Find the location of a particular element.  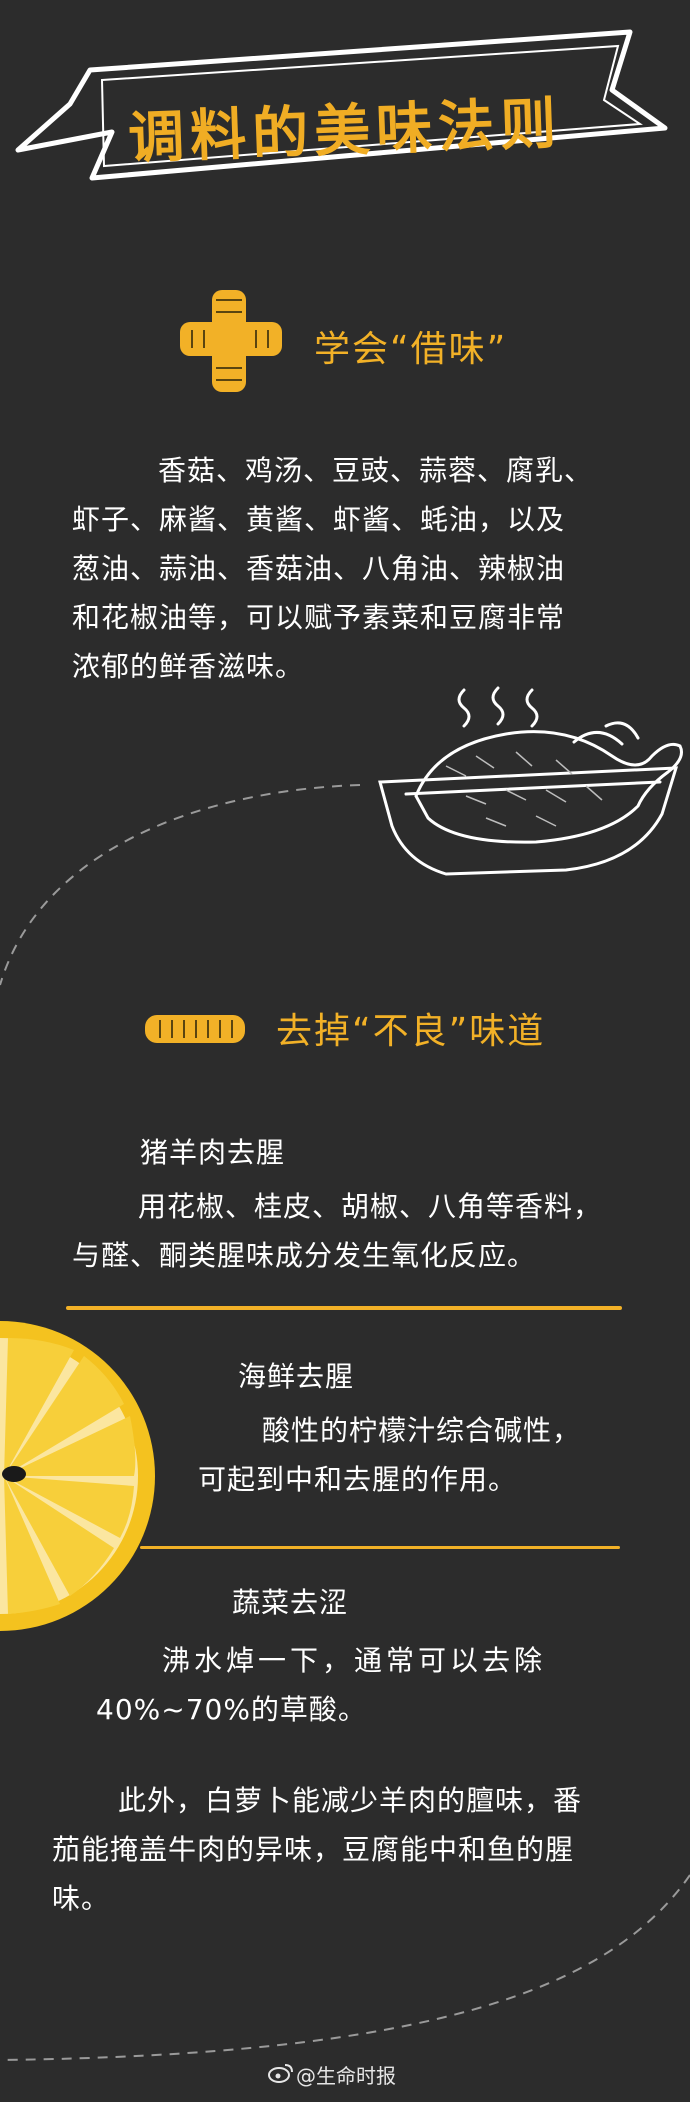

section1-line: 虾子、麻酱、黄酱、虾酱、蚝油，以及 is located at coordinates (319, 519).